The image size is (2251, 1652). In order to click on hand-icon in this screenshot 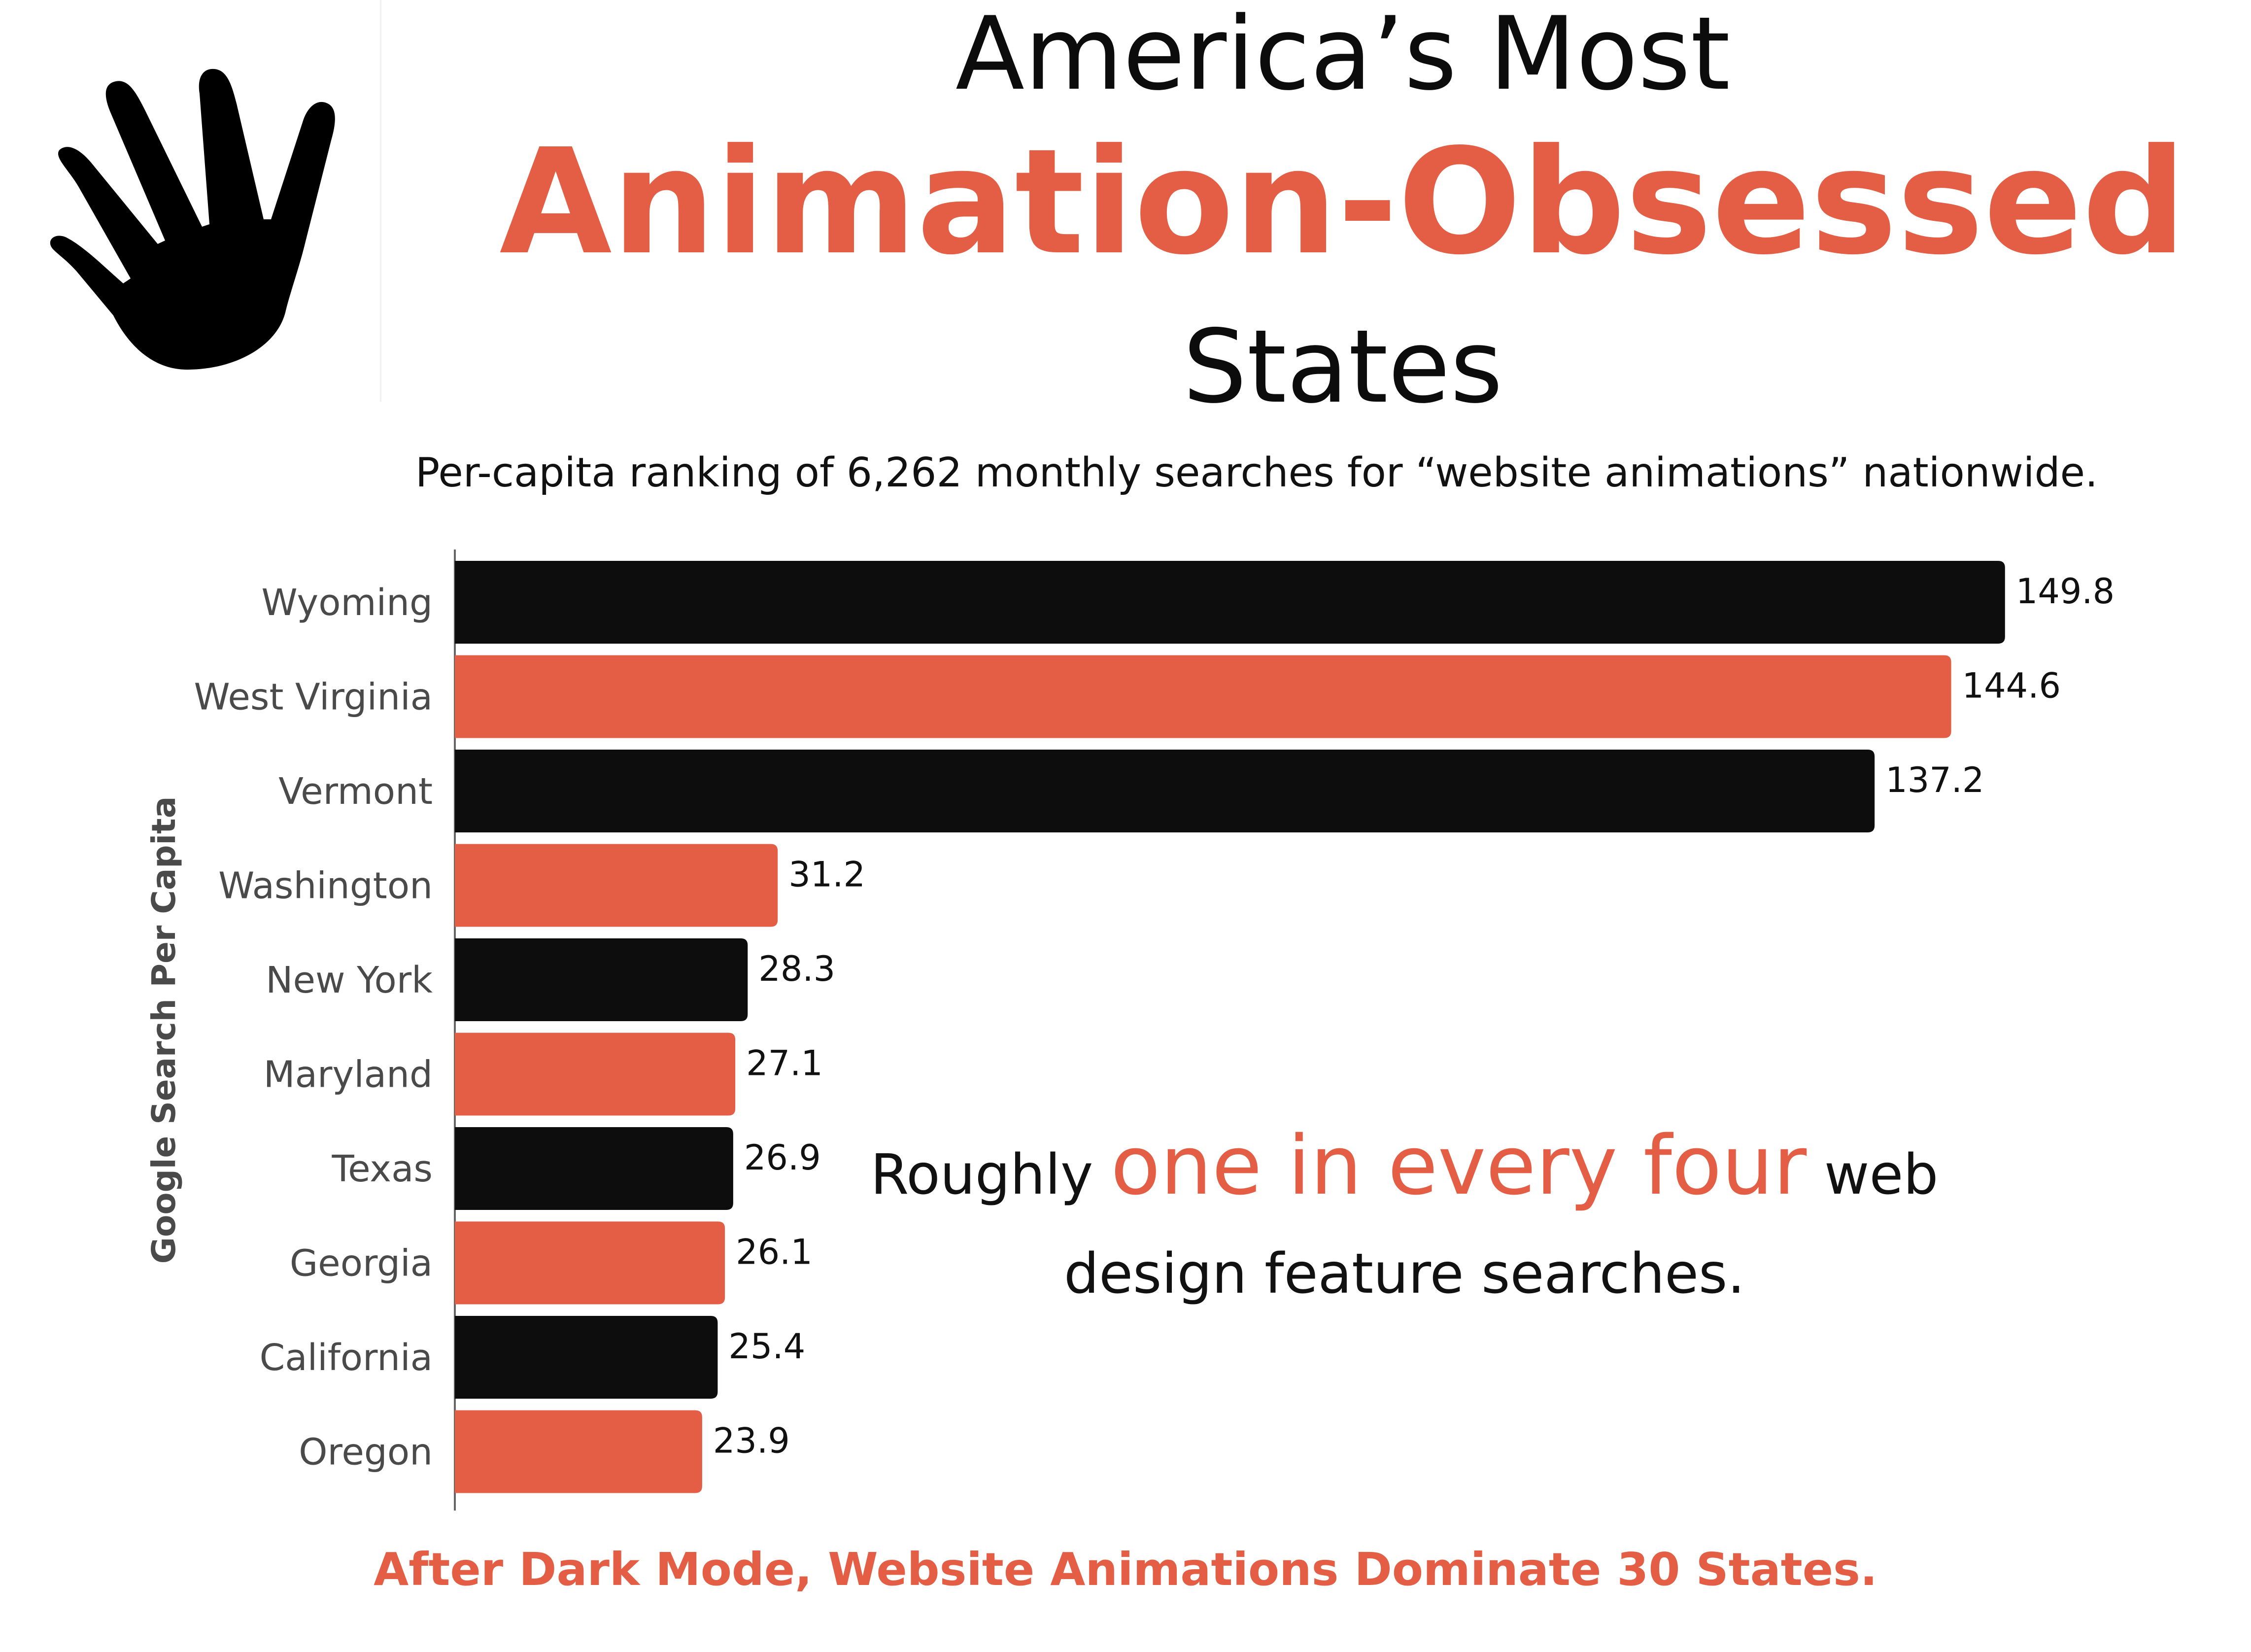, I will do `click(193, 219)`.